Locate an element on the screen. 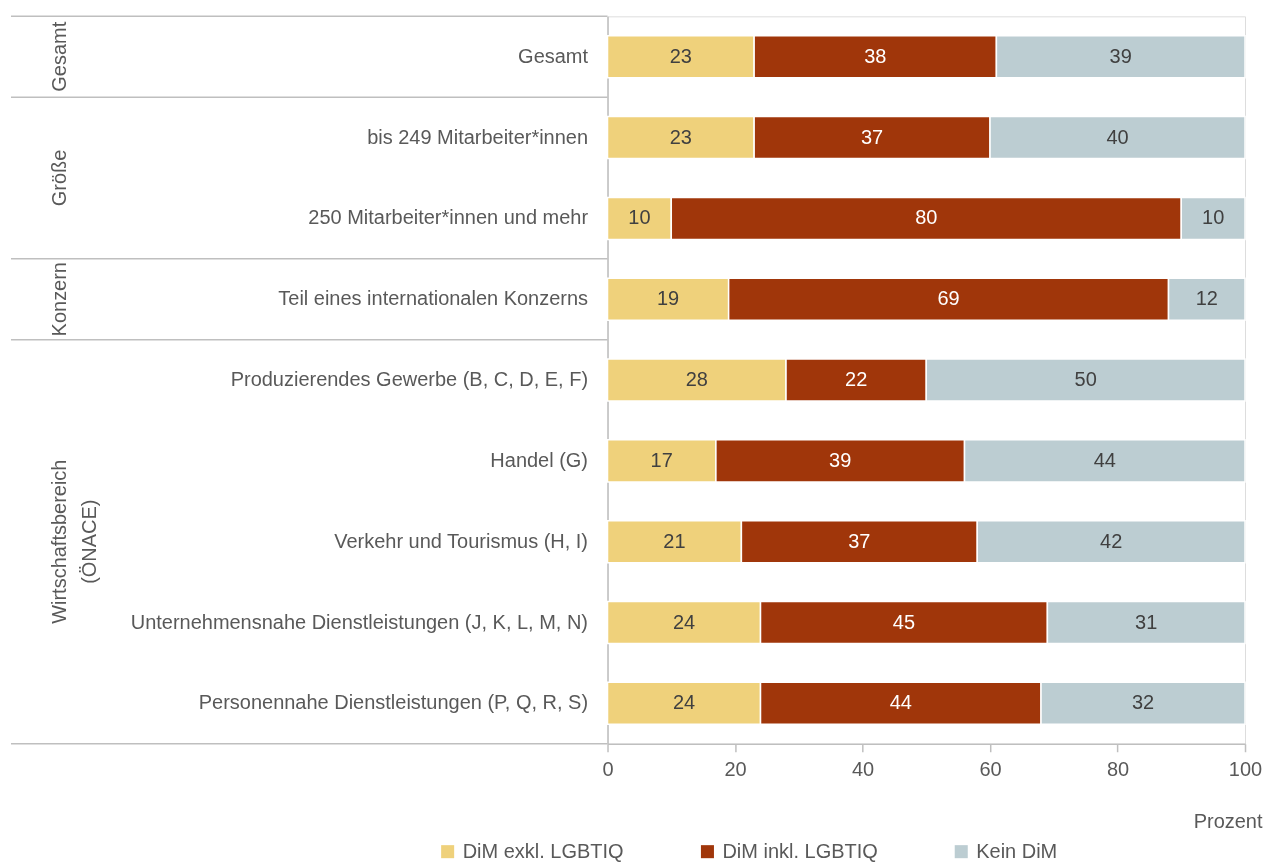 This screenshot has width=1265, height=863. data-label: 19 is located at coordinates (668, 298).